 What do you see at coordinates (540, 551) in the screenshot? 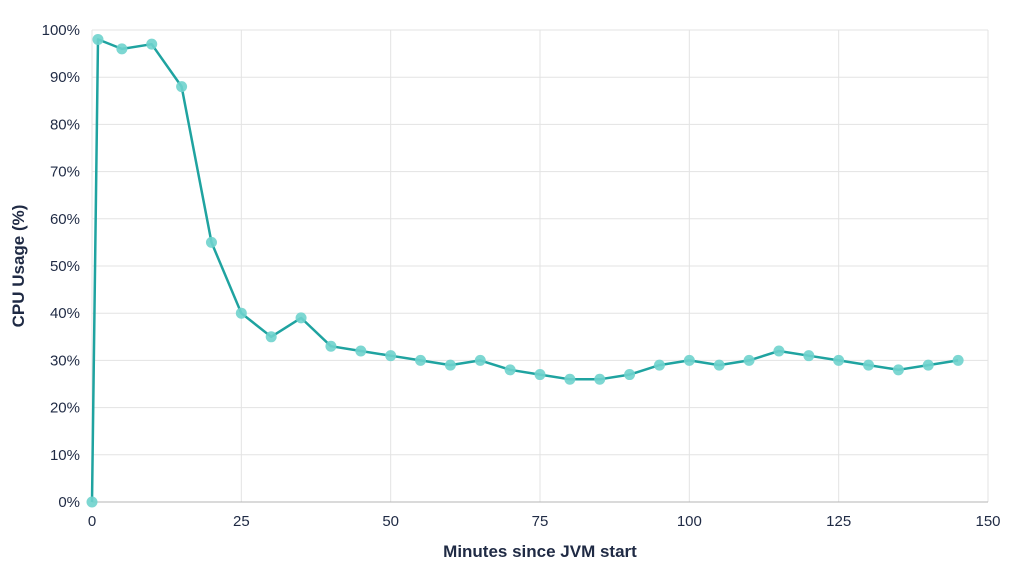
I see `x-axis-title: Minutes since JVM start` at bounding box center [540, 551].